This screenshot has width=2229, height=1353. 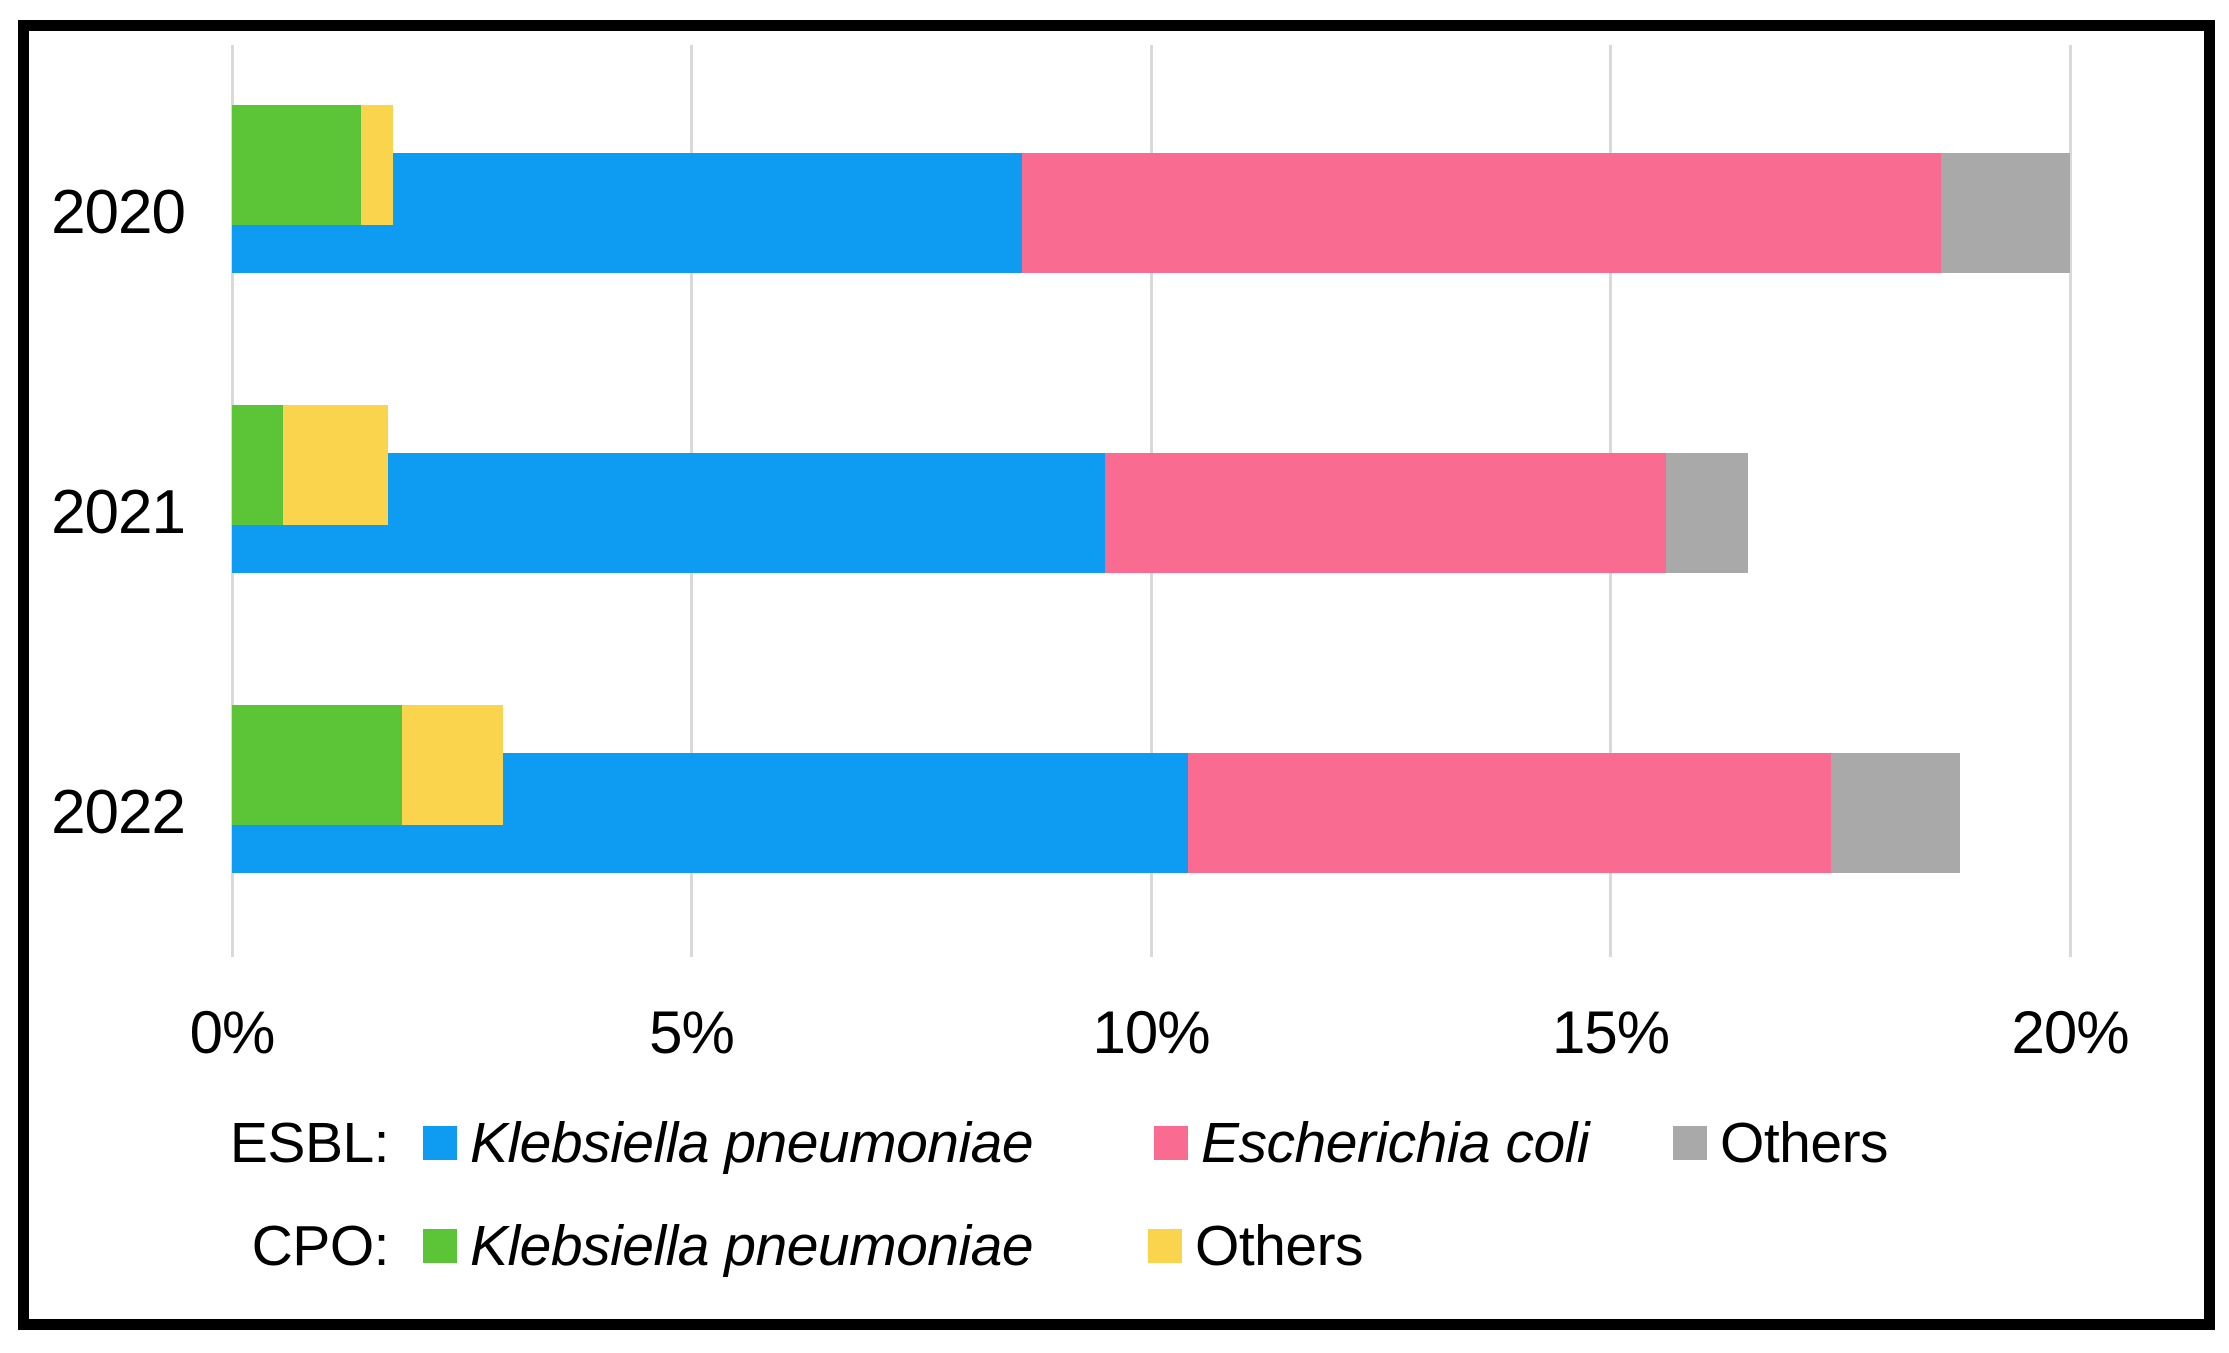 I want to click on legend-group-label-cpo: CPO:, so click(x=320, y=1246).